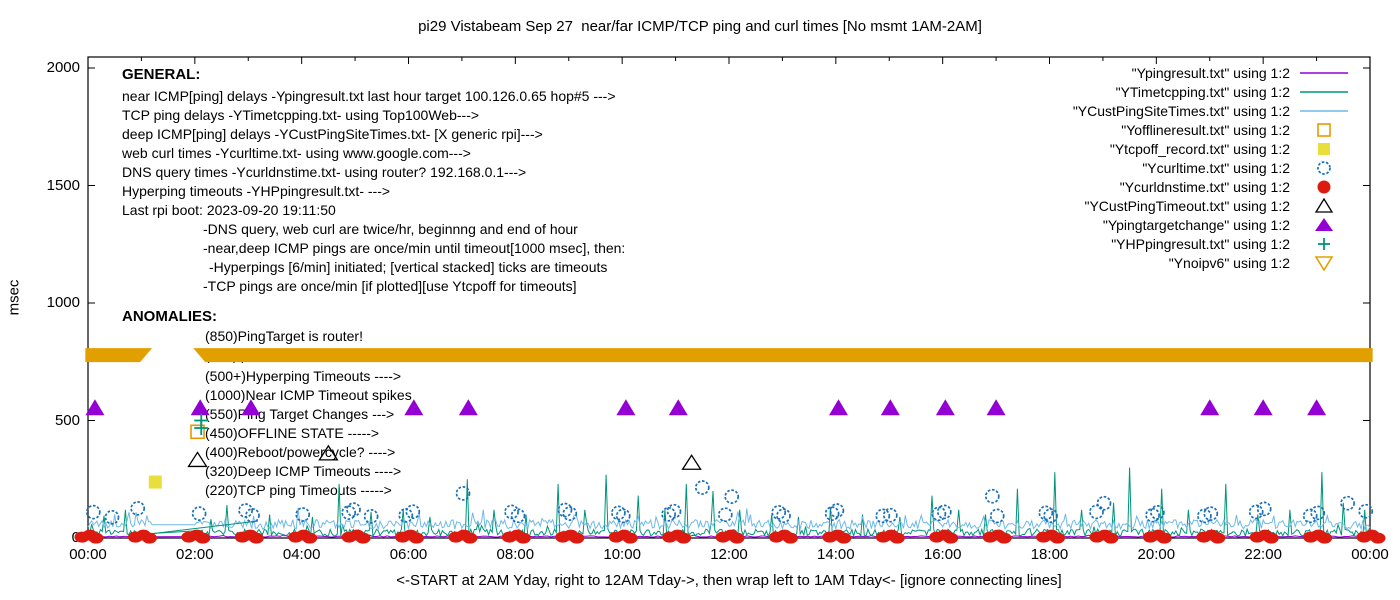 This screenshot has height=600, width=1400. I want to click on legend-label: "YCustPingTimeout.txt" using 1:2, so click(1187, 205).